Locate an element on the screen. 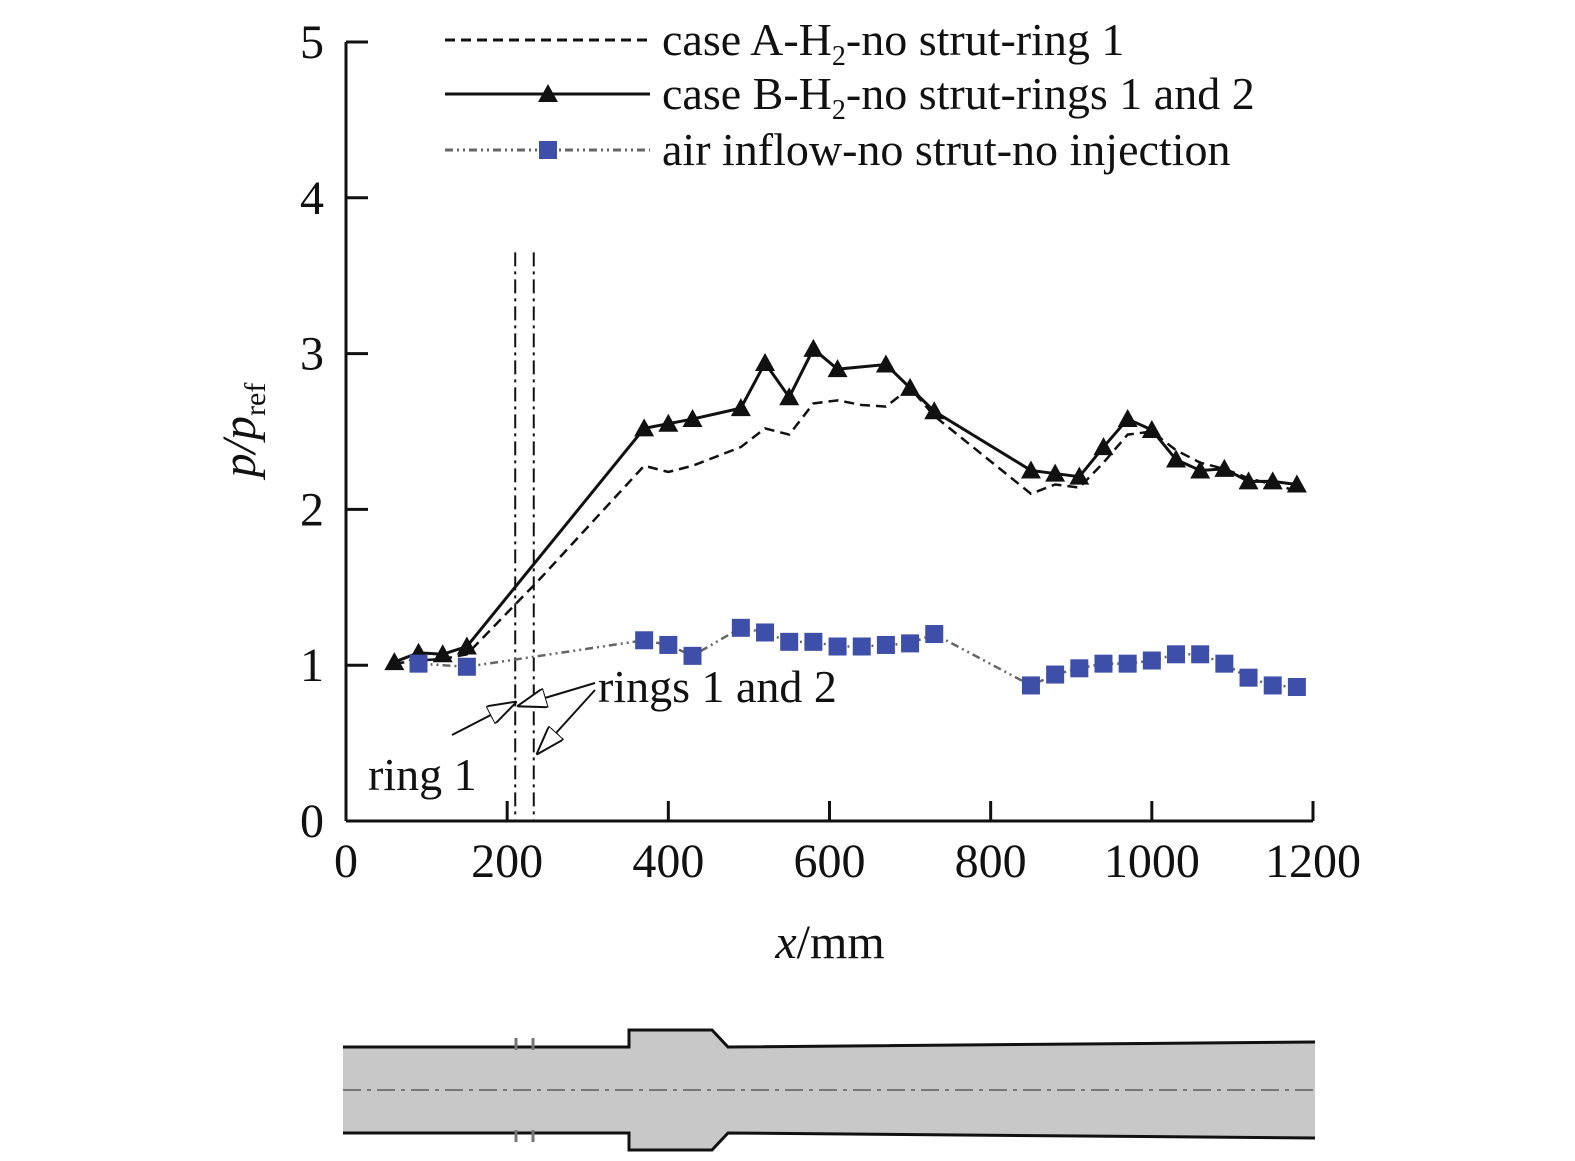 The height and width of the screenshot is (1161, 1575). legend-label: case B-H2-no strut-rings 1 and 2 is located at coordinates (958, 97).